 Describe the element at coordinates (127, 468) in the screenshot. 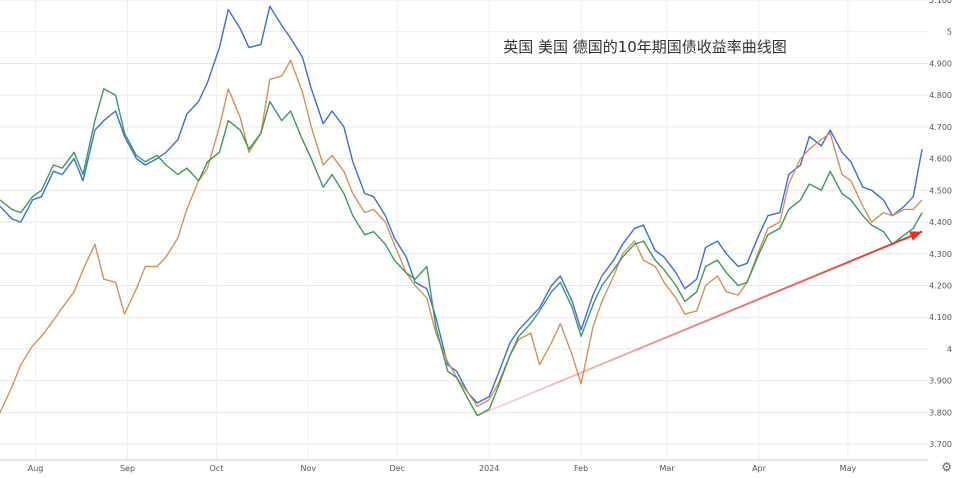

I see `x-tick-label: Sep` at that location.